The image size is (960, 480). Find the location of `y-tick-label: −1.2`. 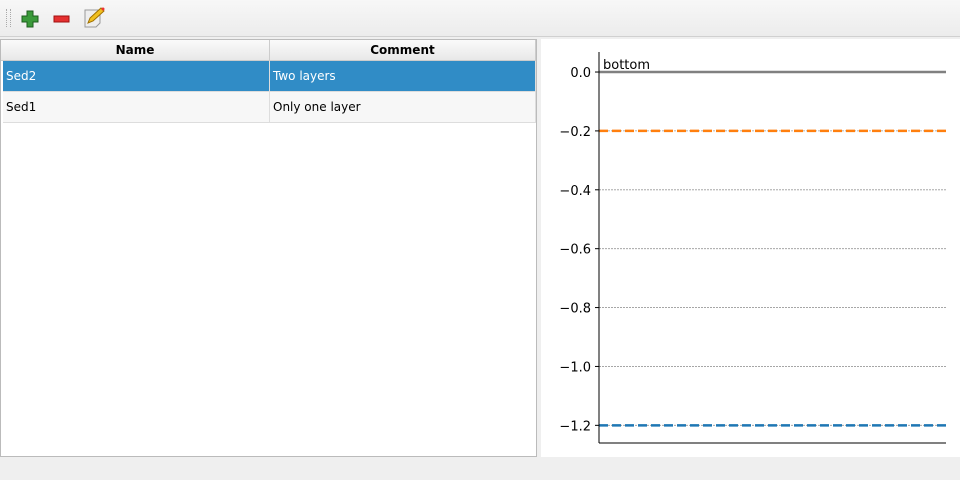

y-tick-label: −1.2 is located at coordinates (575, 426).